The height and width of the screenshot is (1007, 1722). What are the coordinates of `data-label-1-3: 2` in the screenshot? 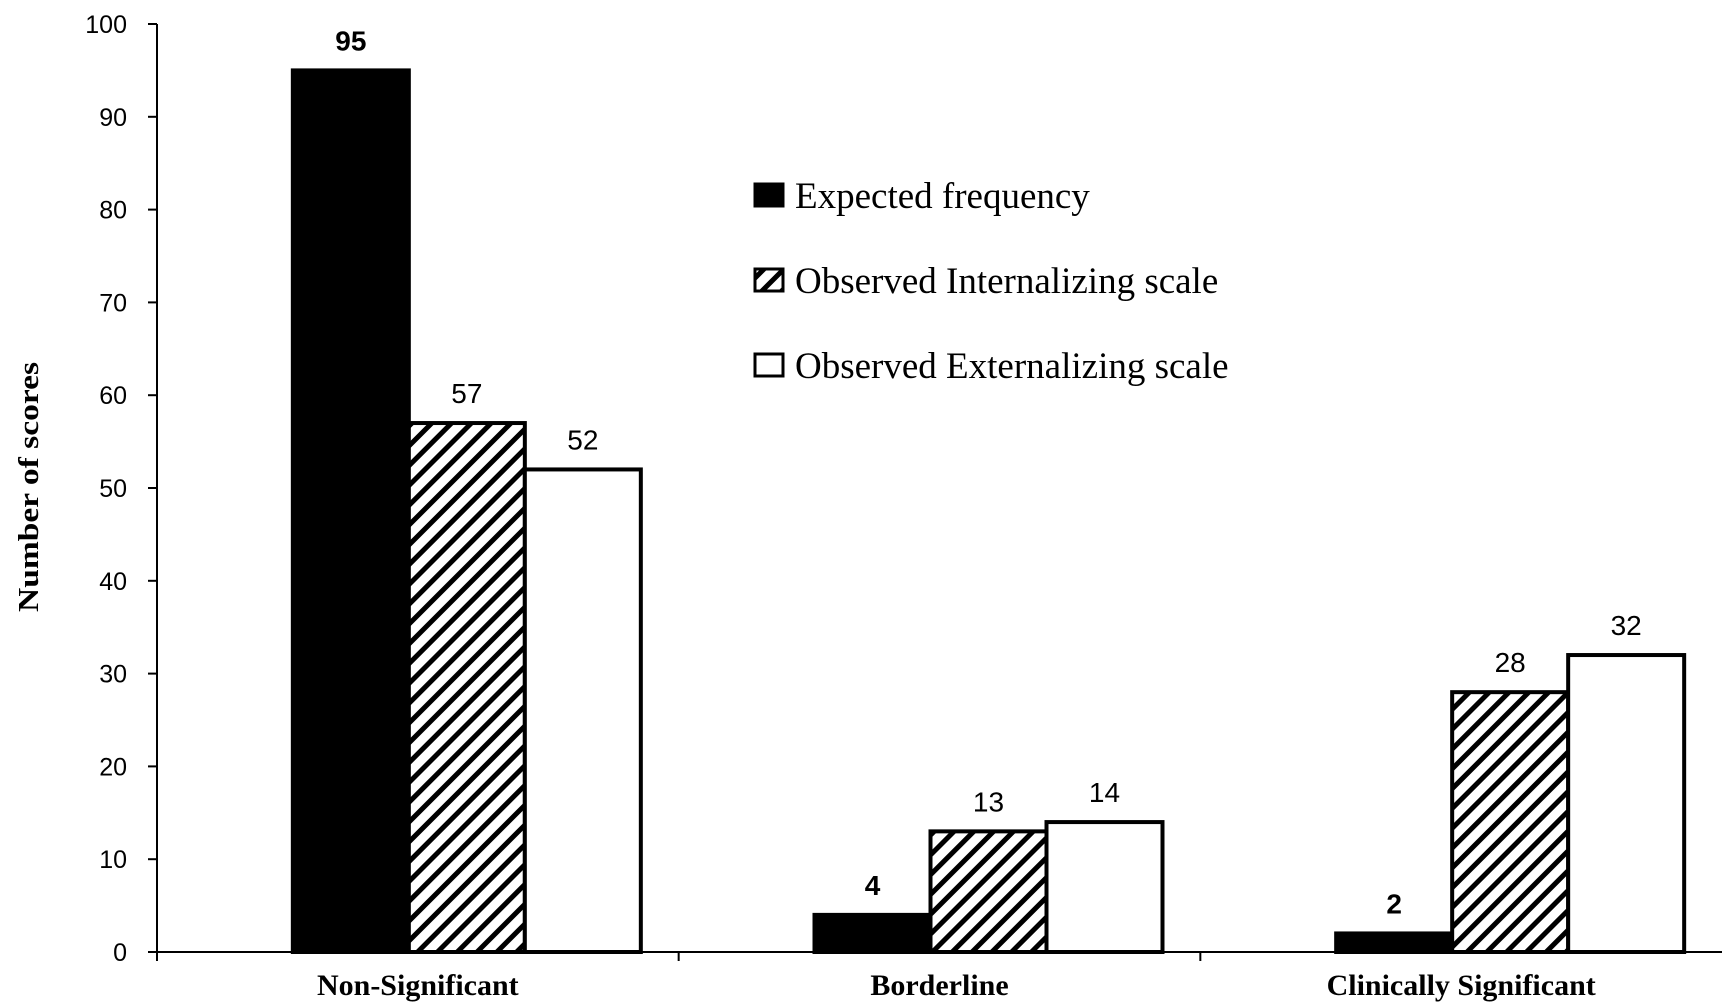 It's located at (1394, 903).